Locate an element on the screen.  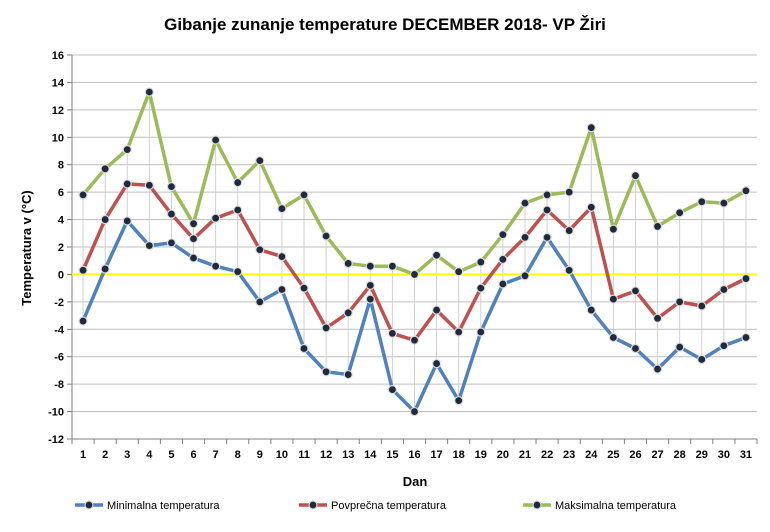
x-tick-label: 25 is located at coordinates (613, 455).